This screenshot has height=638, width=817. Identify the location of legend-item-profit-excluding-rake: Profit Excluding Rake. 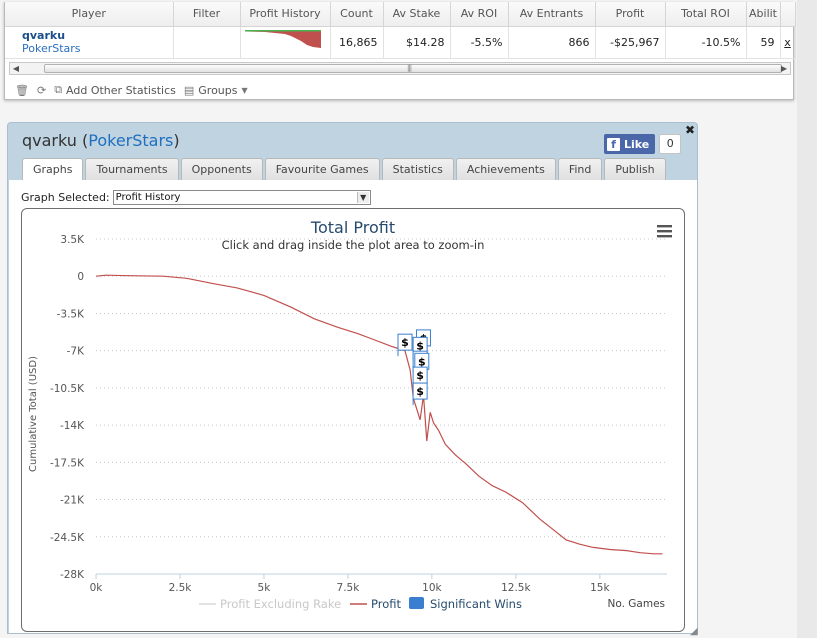
(270, 604).